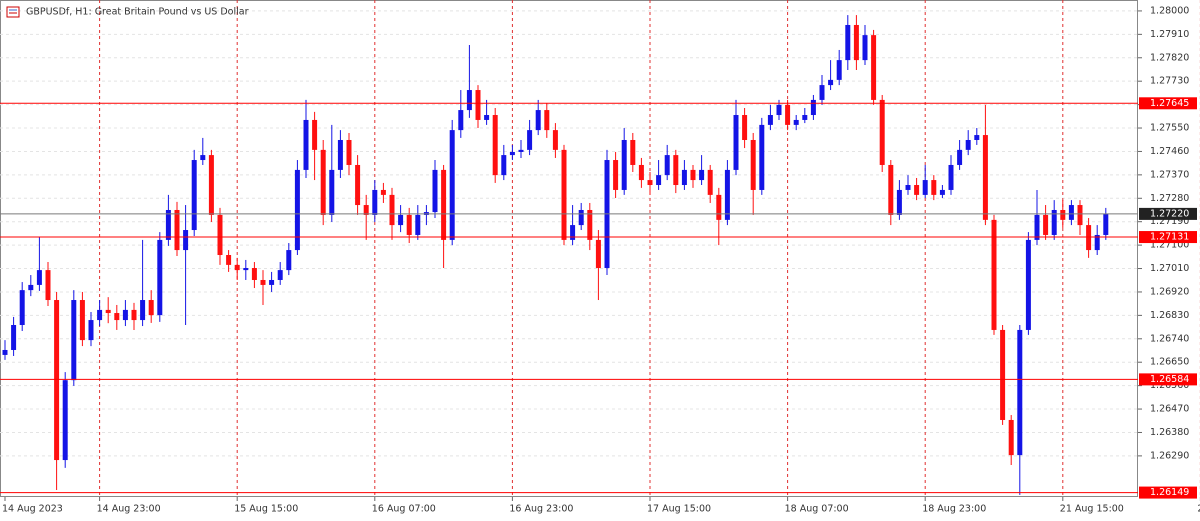 The width and height of the screenshot is (1200, 521). What do you see at coordinates (1169, 432) in the screenshot?
I see `y-tick-label: 1.26380` at bounding box center [1169, 432].